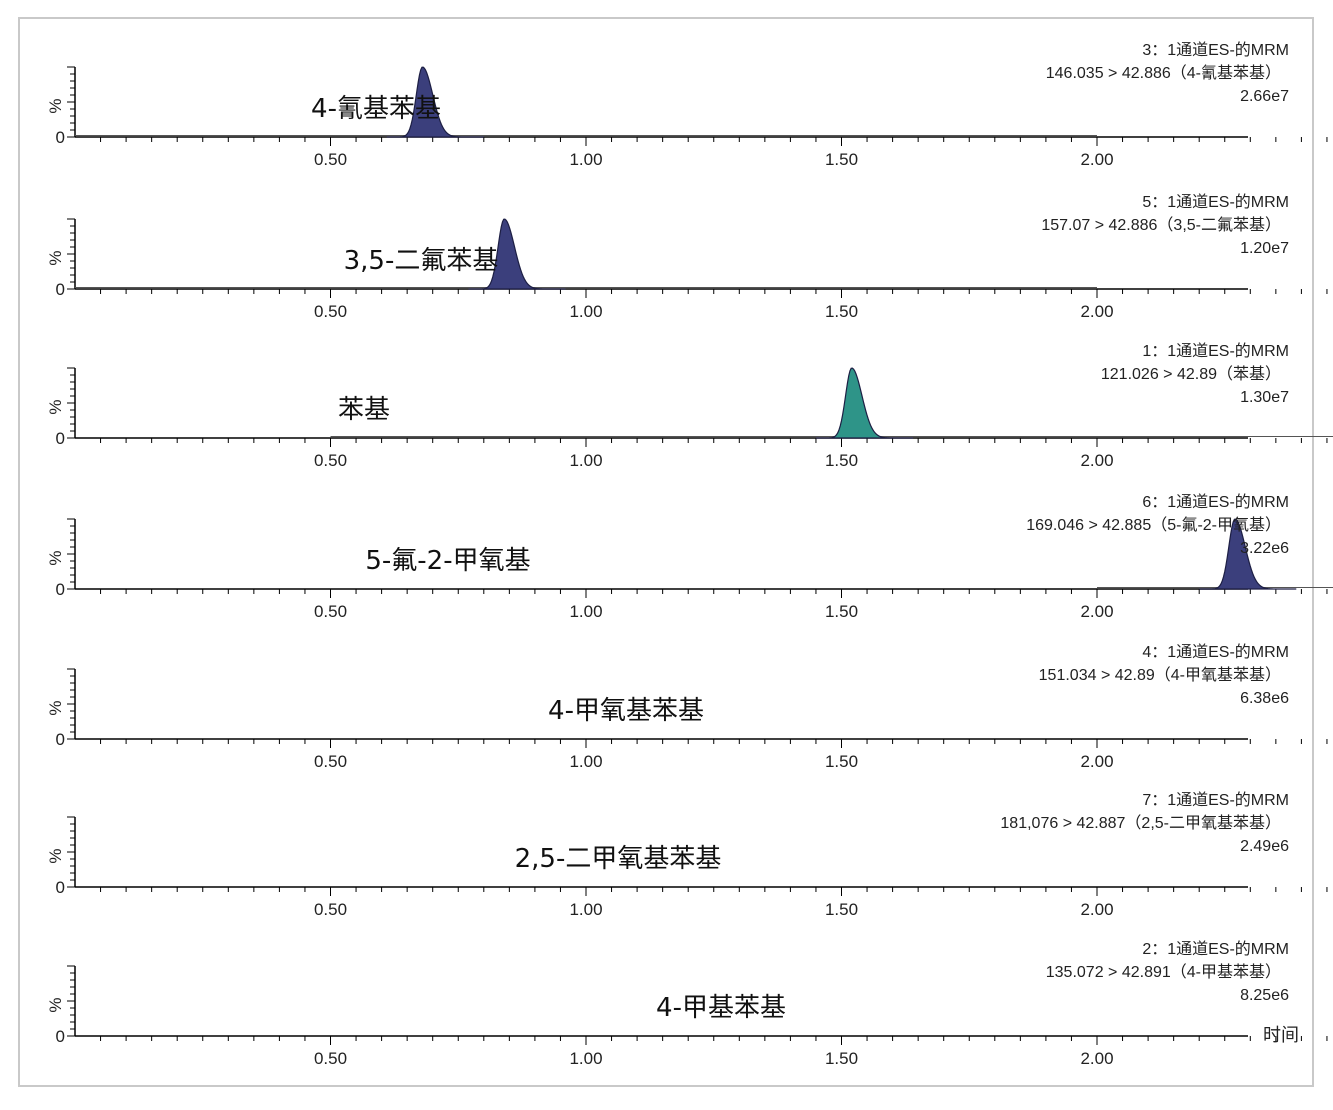  What do you see at coordinates (1215, 652) in the screenshot?
I see `channel-title: 4：1通道ES-的MRM` at bounding box center [1215, 652].